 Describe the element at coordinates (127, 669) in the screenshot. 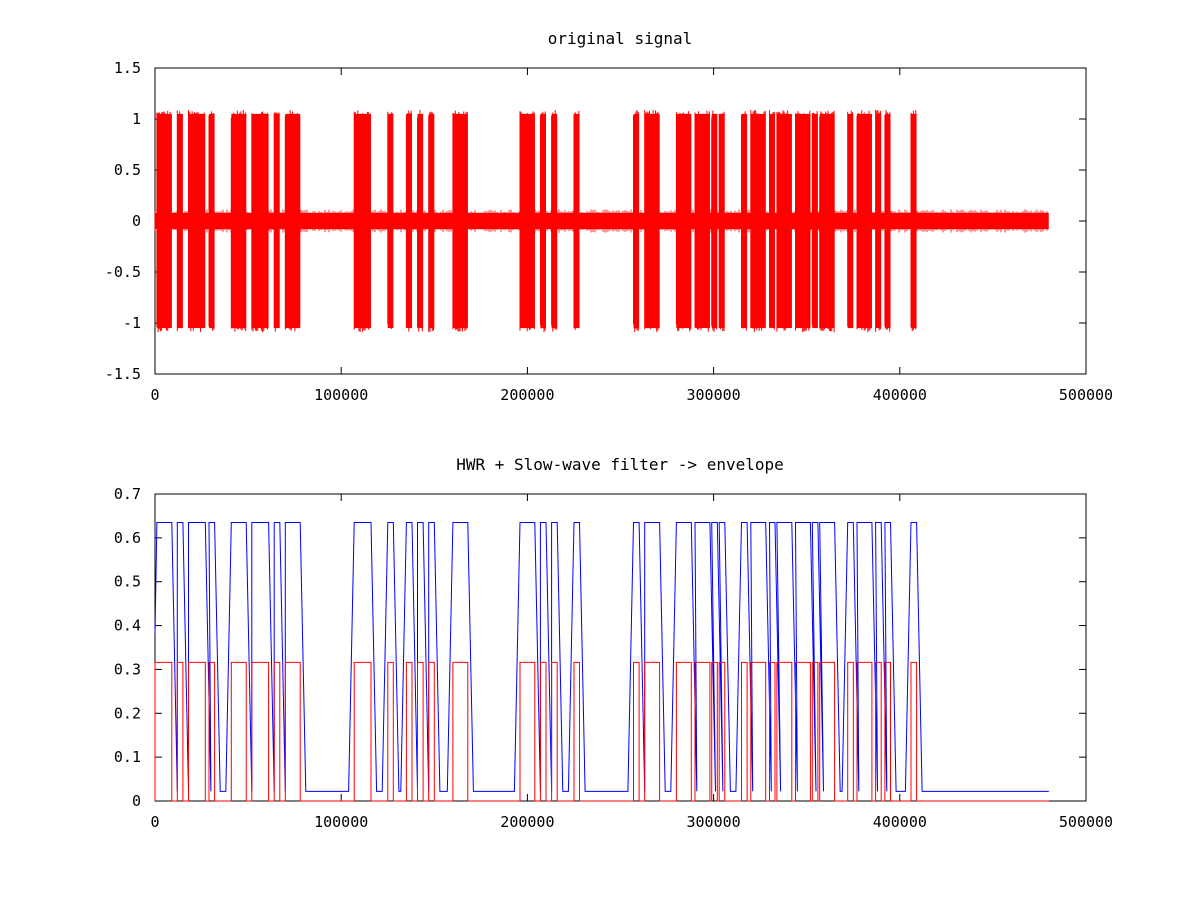

I see `y-tick-label: 0.3` at that location.